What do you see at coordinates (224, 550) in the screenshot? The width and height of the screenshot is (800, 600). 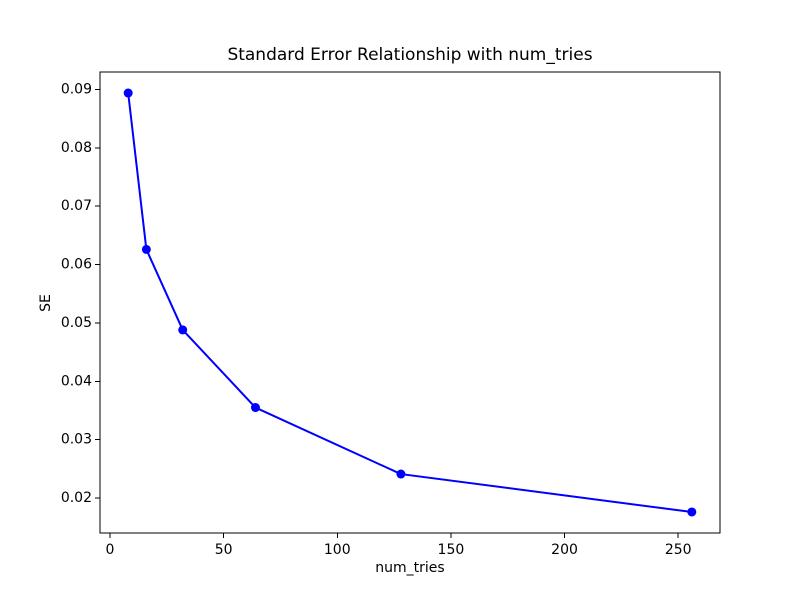 I see `x-tick-label: 50` at bounding box center [224, 550].